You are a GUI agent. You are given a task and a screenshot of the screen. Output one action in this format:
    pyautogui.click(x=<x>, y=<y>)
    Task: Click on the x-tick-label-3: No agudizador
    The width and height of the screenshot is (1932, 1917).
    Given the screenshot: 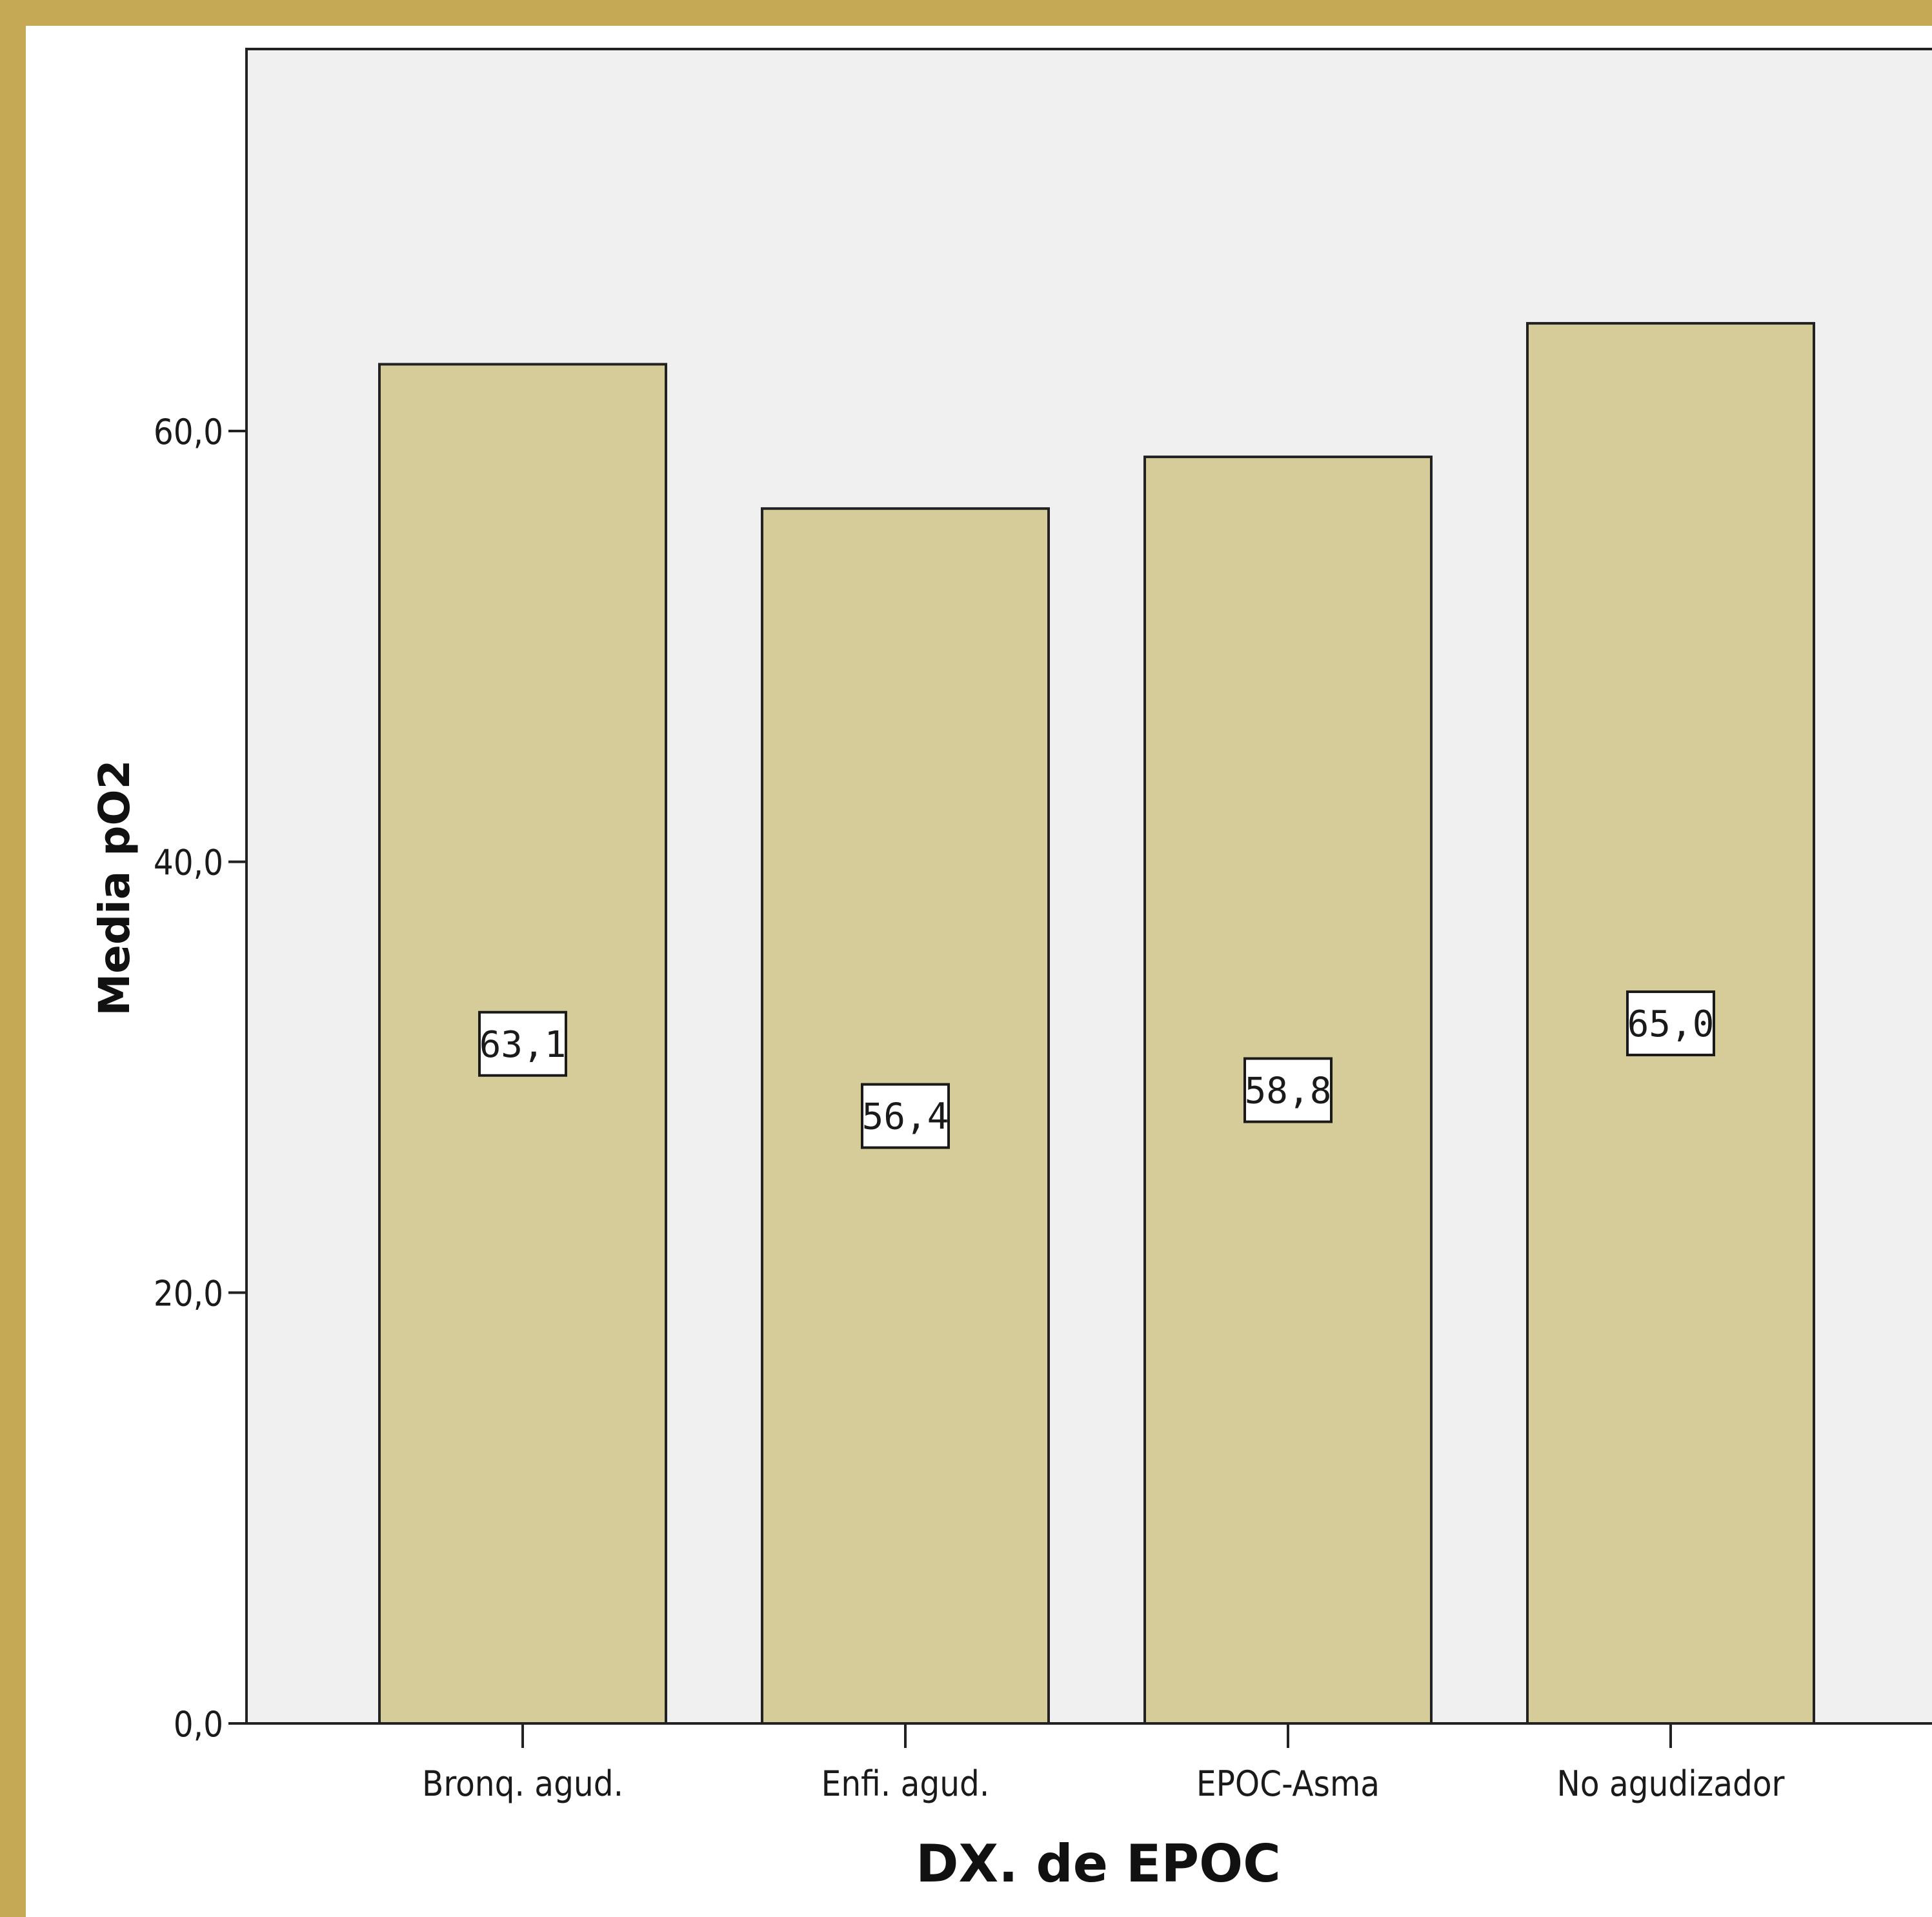 What is the action you would take?
    pyautogui.click(x=1670, y=1783)
    